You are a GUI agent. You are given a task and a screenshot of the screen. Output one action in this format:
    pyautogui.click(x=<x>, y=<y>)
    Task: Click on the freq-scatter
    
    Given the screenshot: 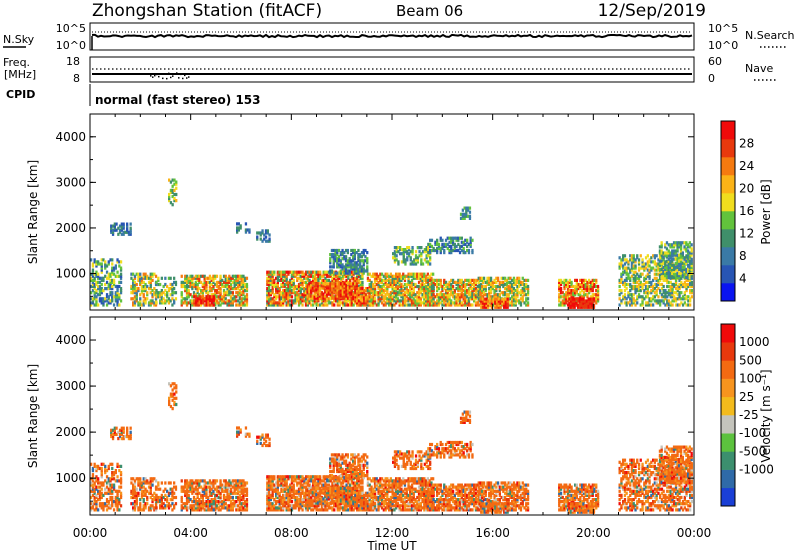 What is the action you would take?
    pyautogui.click(x=185, y=75)
    